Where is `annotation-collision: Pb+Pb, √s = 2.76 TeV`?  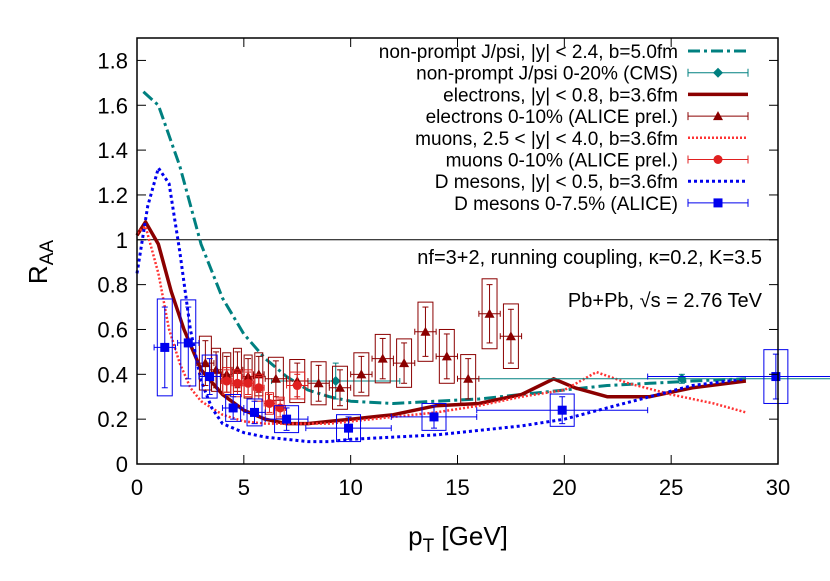 annotation-collision: Pb+Pb, √s = 2.76 TeV is located at coordinates (665, 301).